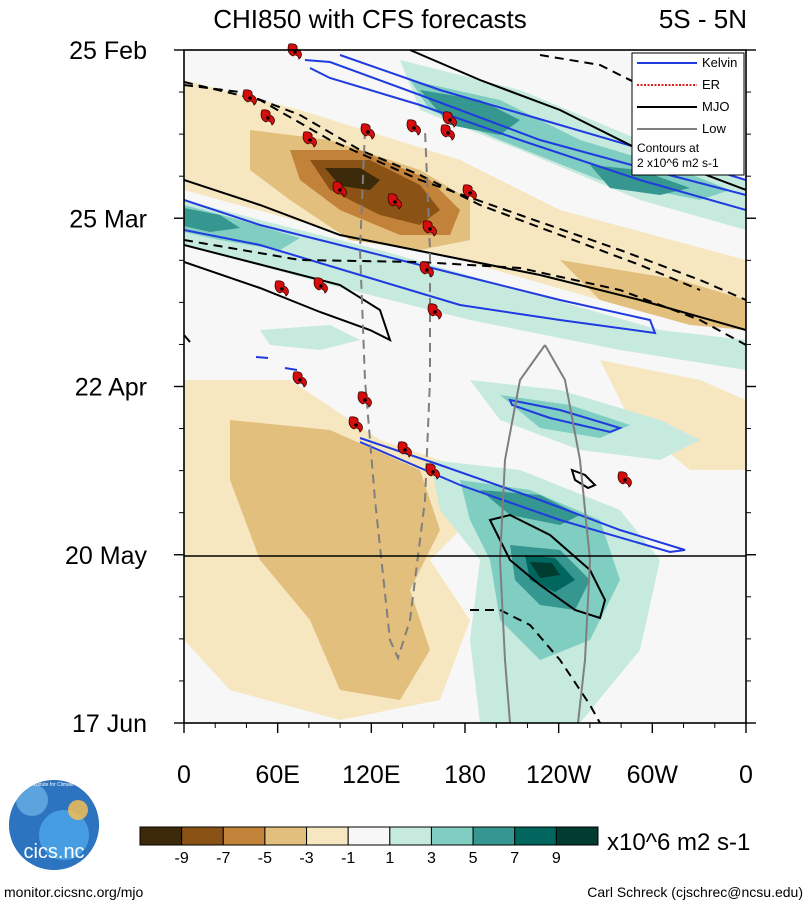  What do you see at coordinates (653, 775) in the screenshot?
I see `x-tick-label: 60W` at bounding box center [653, 775].